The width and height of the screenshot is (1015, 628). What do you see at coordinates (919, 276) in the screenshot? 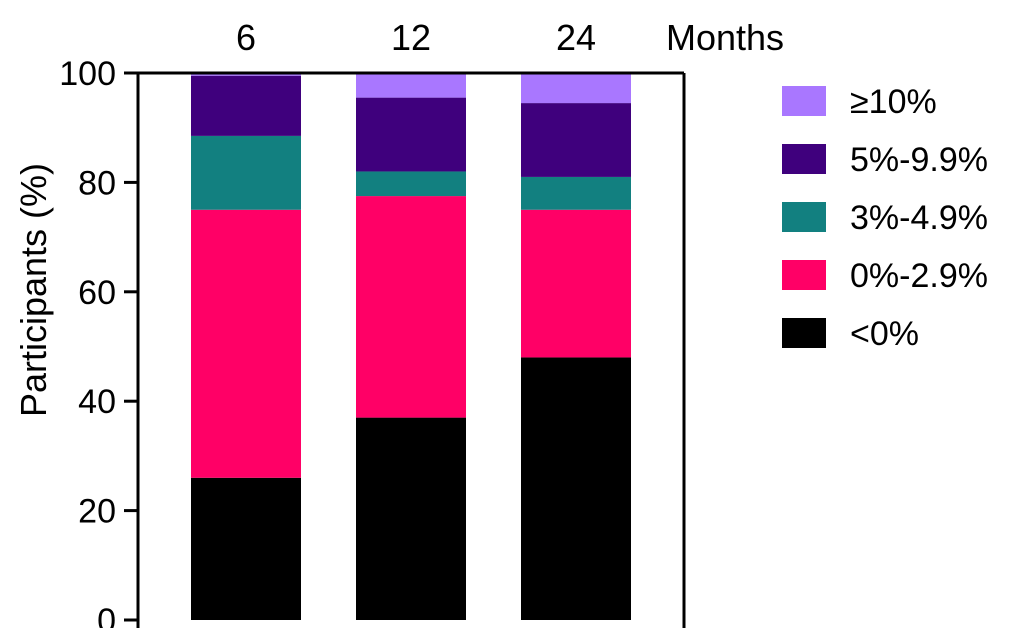
I see `legend-label: 0%-2.9%` at bounding box center [919, 276].